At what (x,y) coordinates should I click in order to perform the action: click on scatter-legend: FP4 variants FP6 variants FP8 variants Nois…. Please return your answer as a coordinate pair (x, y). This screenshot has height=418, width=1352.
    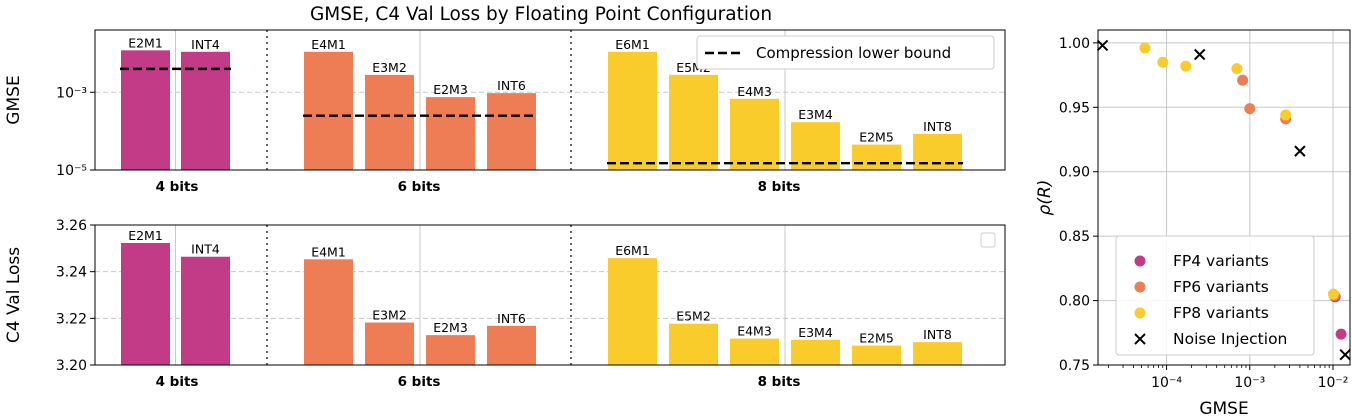
    Looking at the image, I should click on (1215, 295).